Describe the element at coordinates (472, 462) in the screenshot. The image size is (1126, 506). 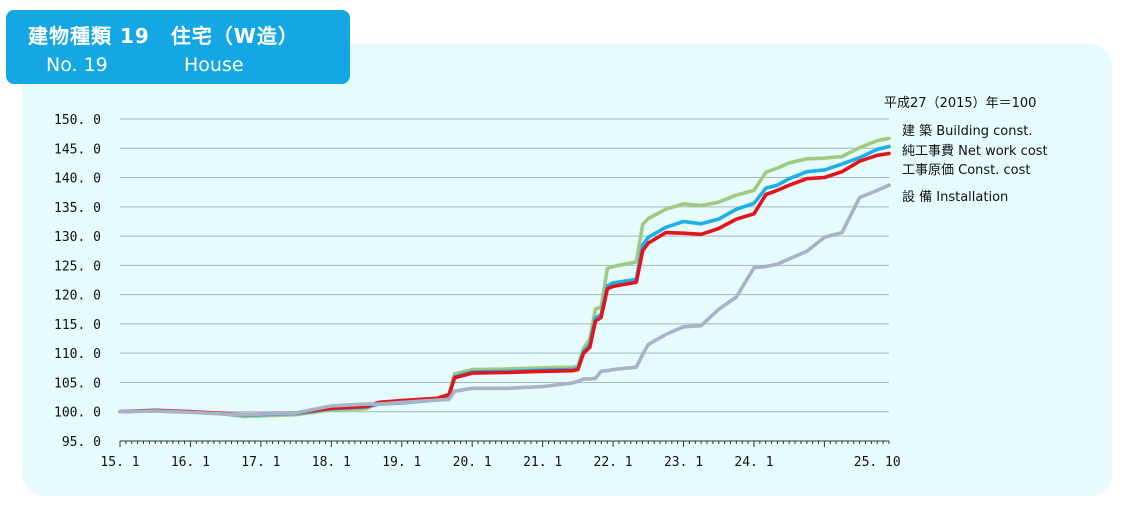
I see `x-tick-label: 20. 1` at that location.